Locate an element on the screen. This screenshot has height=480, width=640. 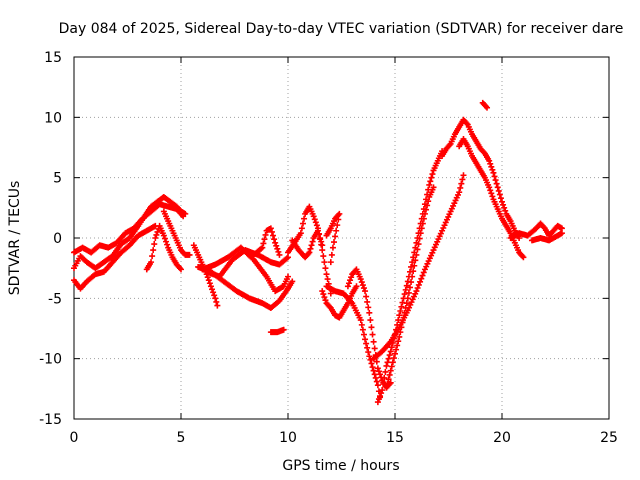
y-axis-label: SDTVAR / TECUs is located at coordinates (15, 238).